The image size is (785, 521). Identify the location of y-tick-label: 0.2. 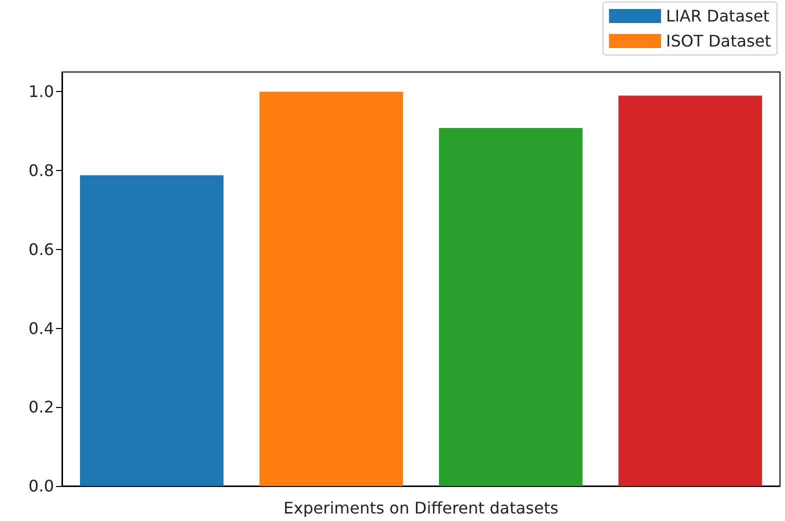
(41, 407).